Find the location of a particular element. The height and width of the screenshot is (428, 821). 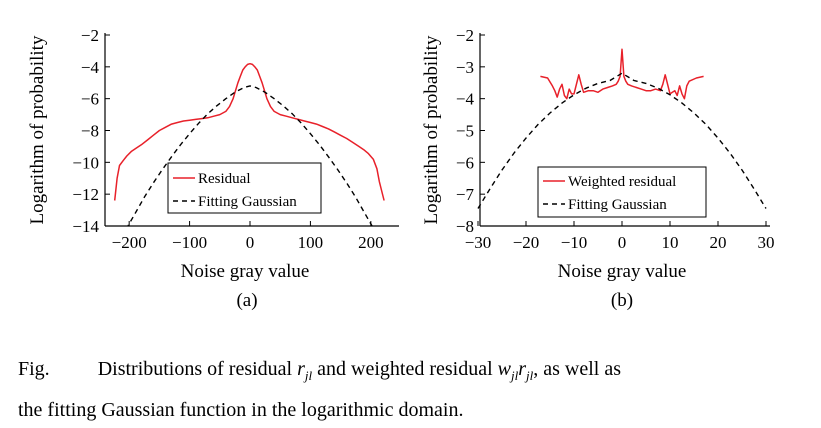

legend-box-b is located at coordinates (622, 192).